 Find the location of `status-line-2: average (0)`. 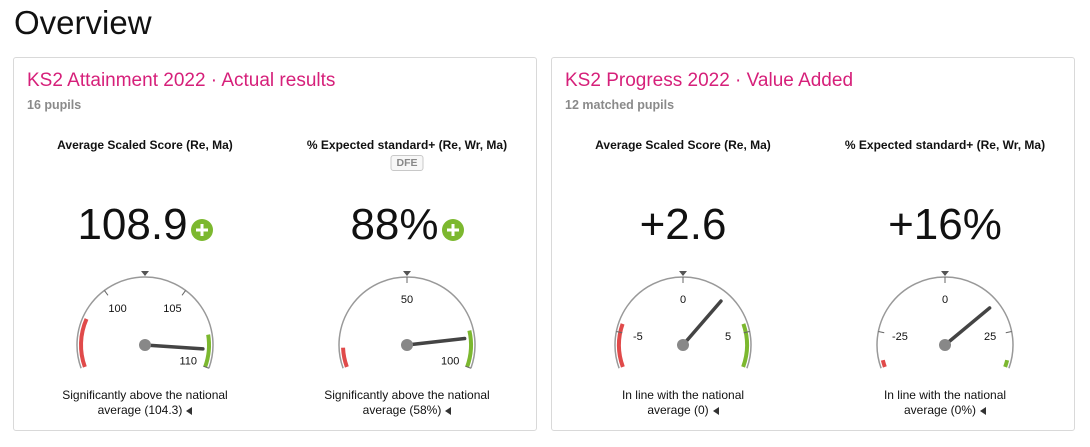

status-line-2: average (0) is located at coordinates (678, 410).